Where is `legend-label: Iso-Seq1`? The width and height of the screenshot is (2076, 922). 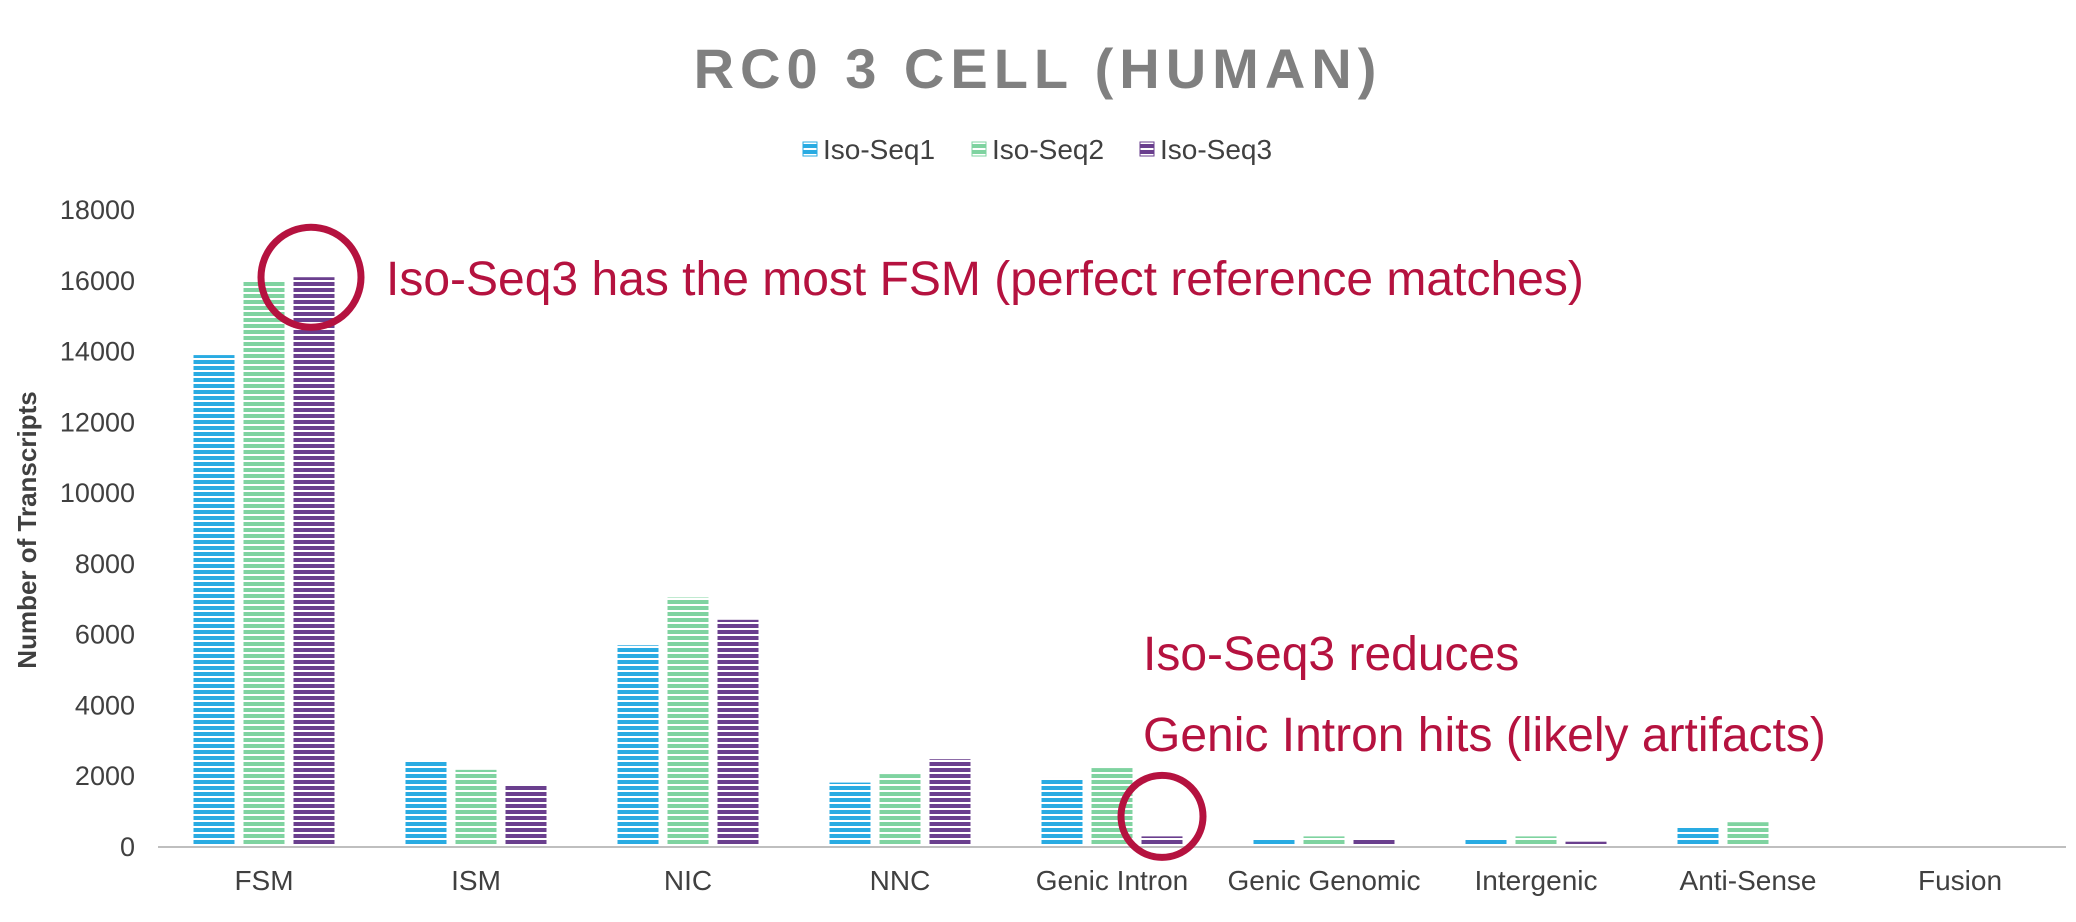 legend-label: Iso-Seq1 is located at coordinates (879, 149).